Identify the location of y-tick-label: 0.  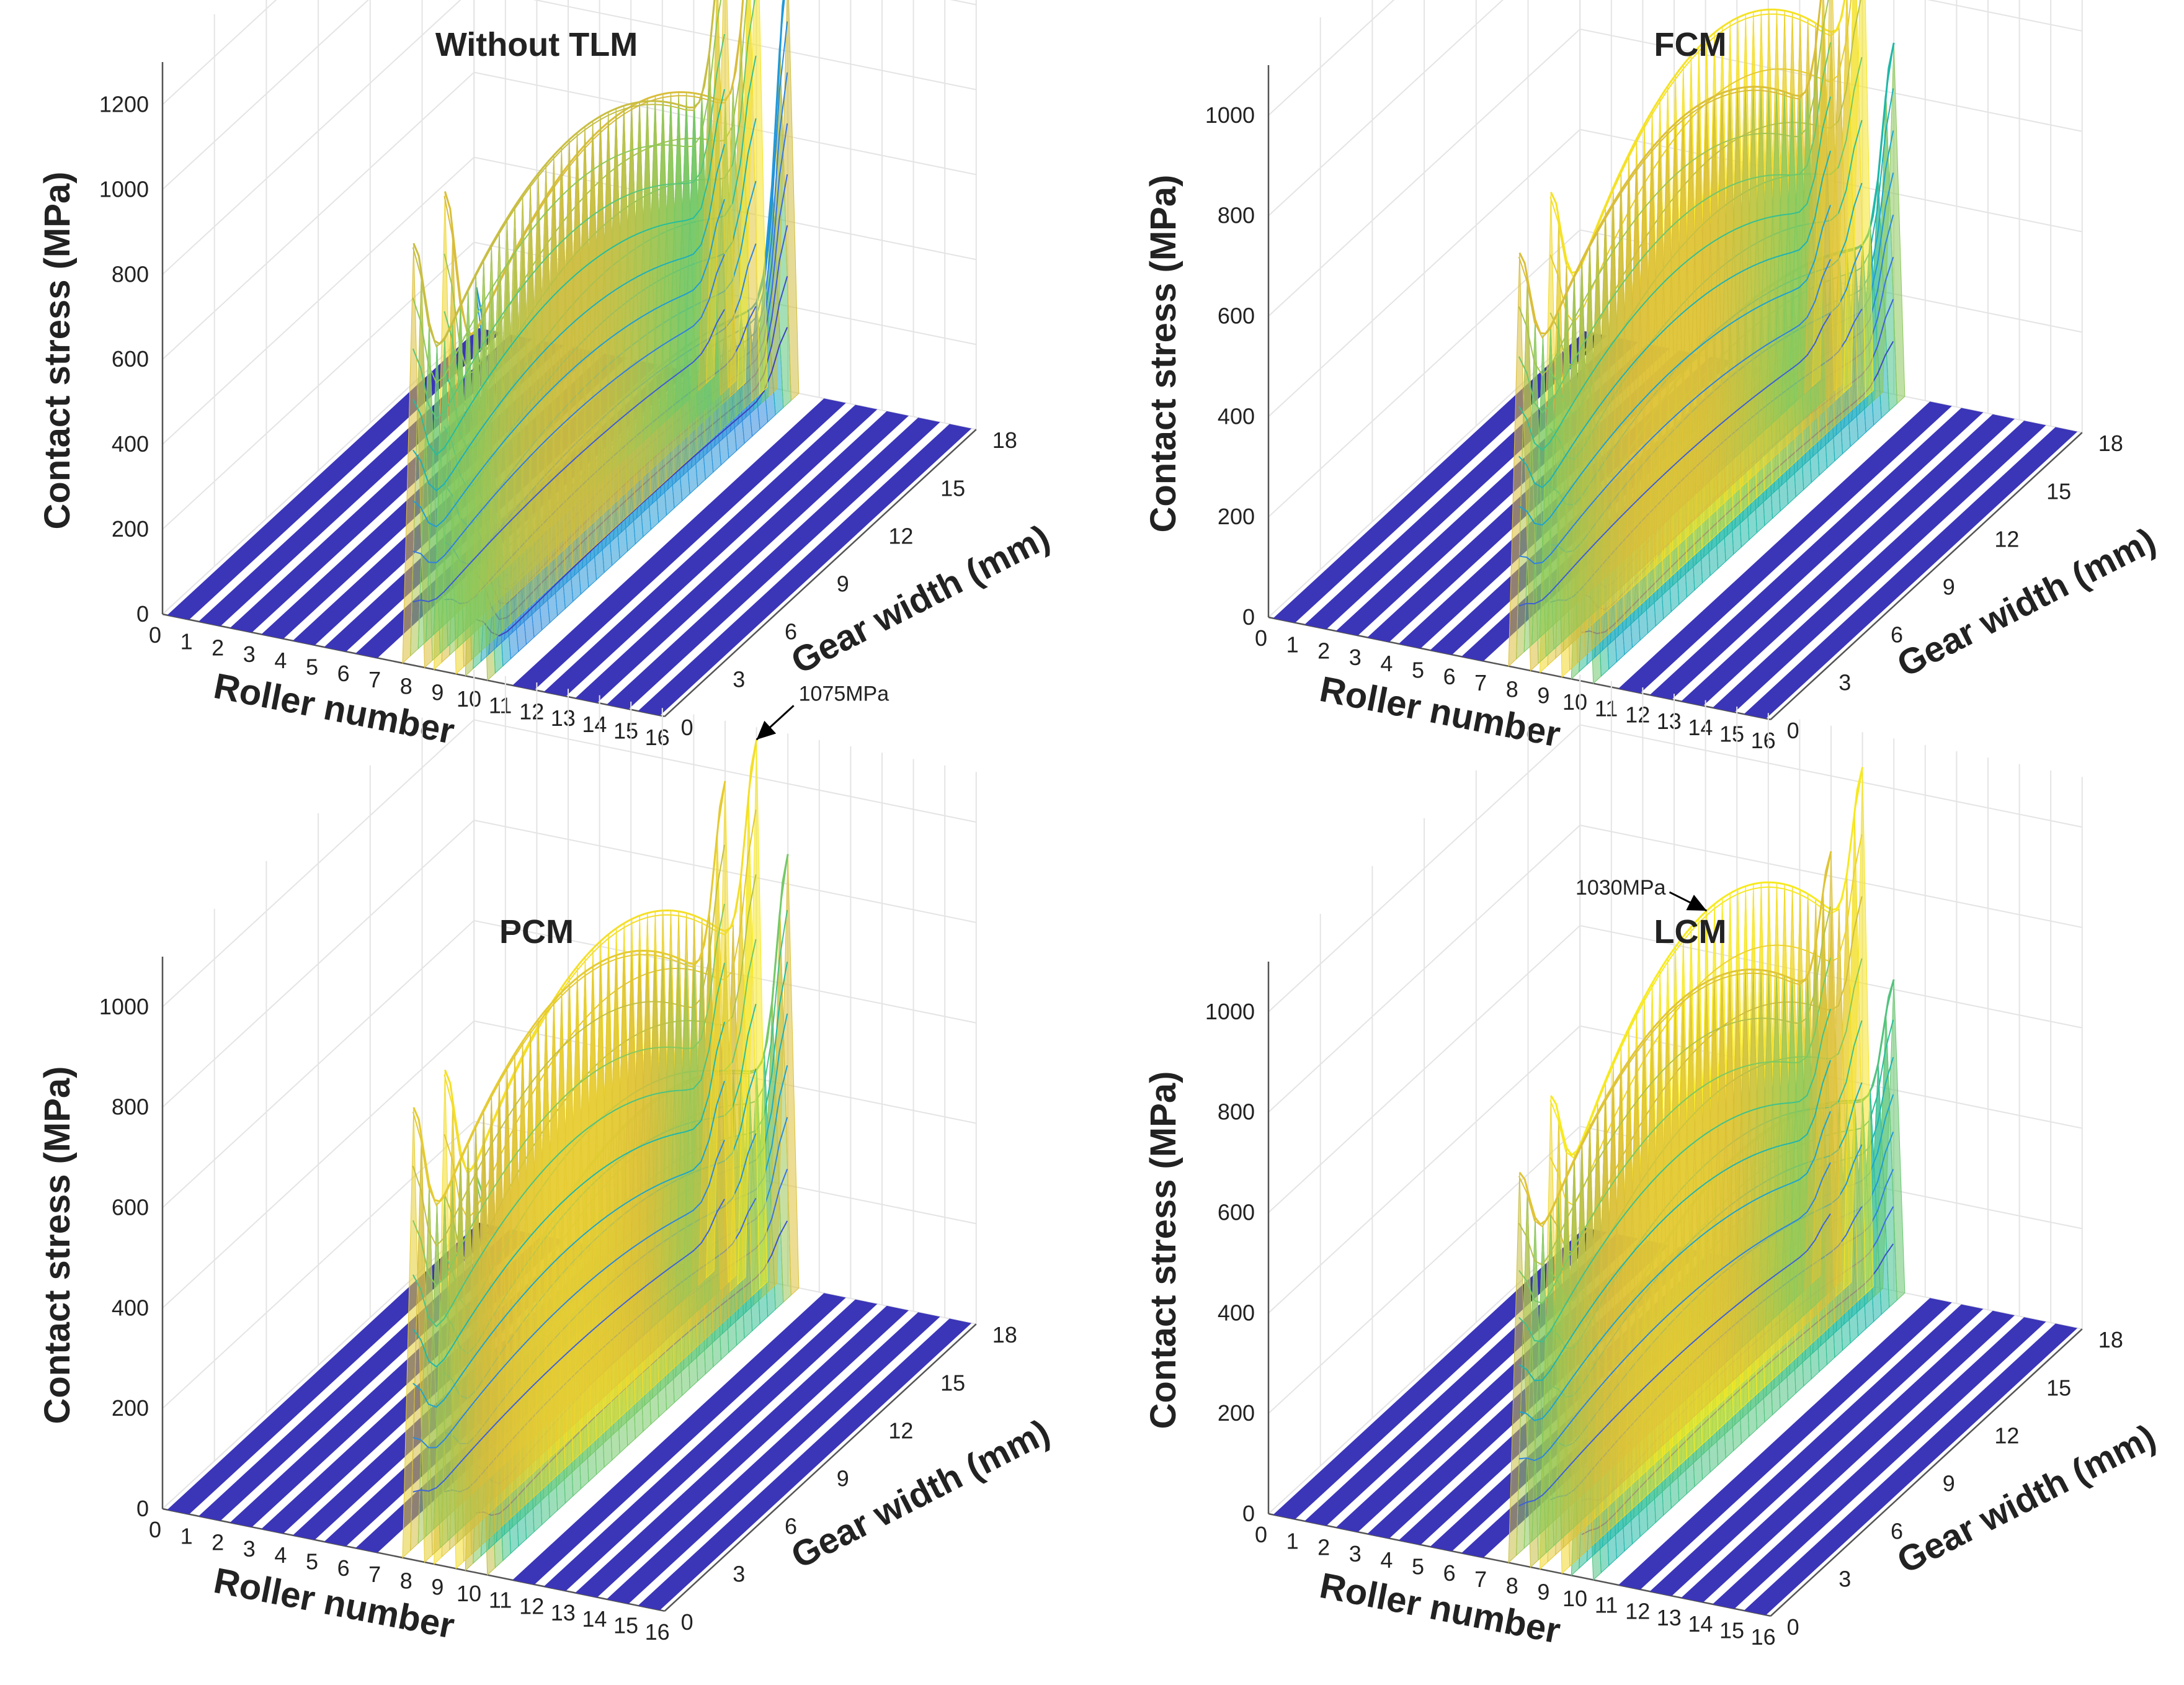
(1793, 1627).